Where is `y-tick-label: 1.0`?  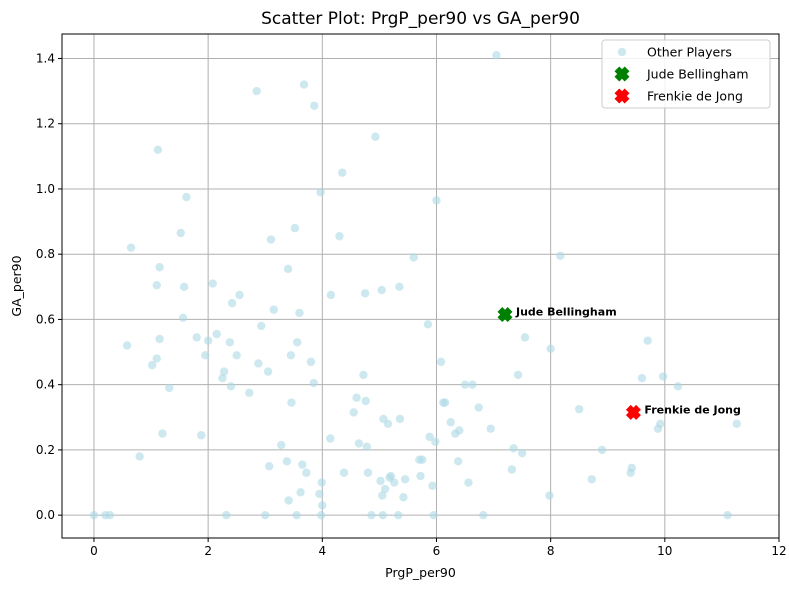
y-tick-label: 1.0 is located at coordinates (45, 189).